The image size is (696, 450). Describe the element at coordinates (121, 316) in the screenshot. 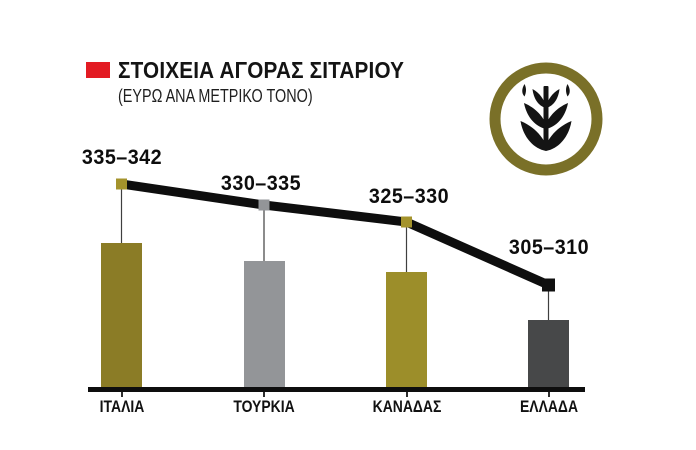

I see `bar-italia` at that location.